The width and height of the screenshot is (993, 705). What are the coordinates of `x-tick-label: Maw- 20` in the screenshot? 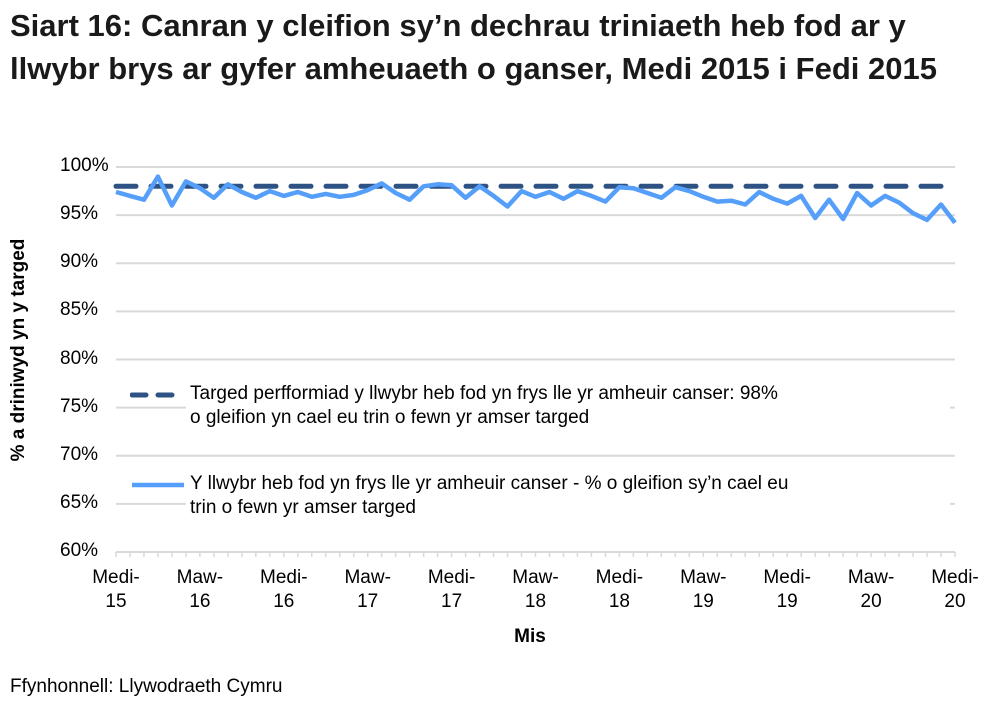 It's located at (871, 589).